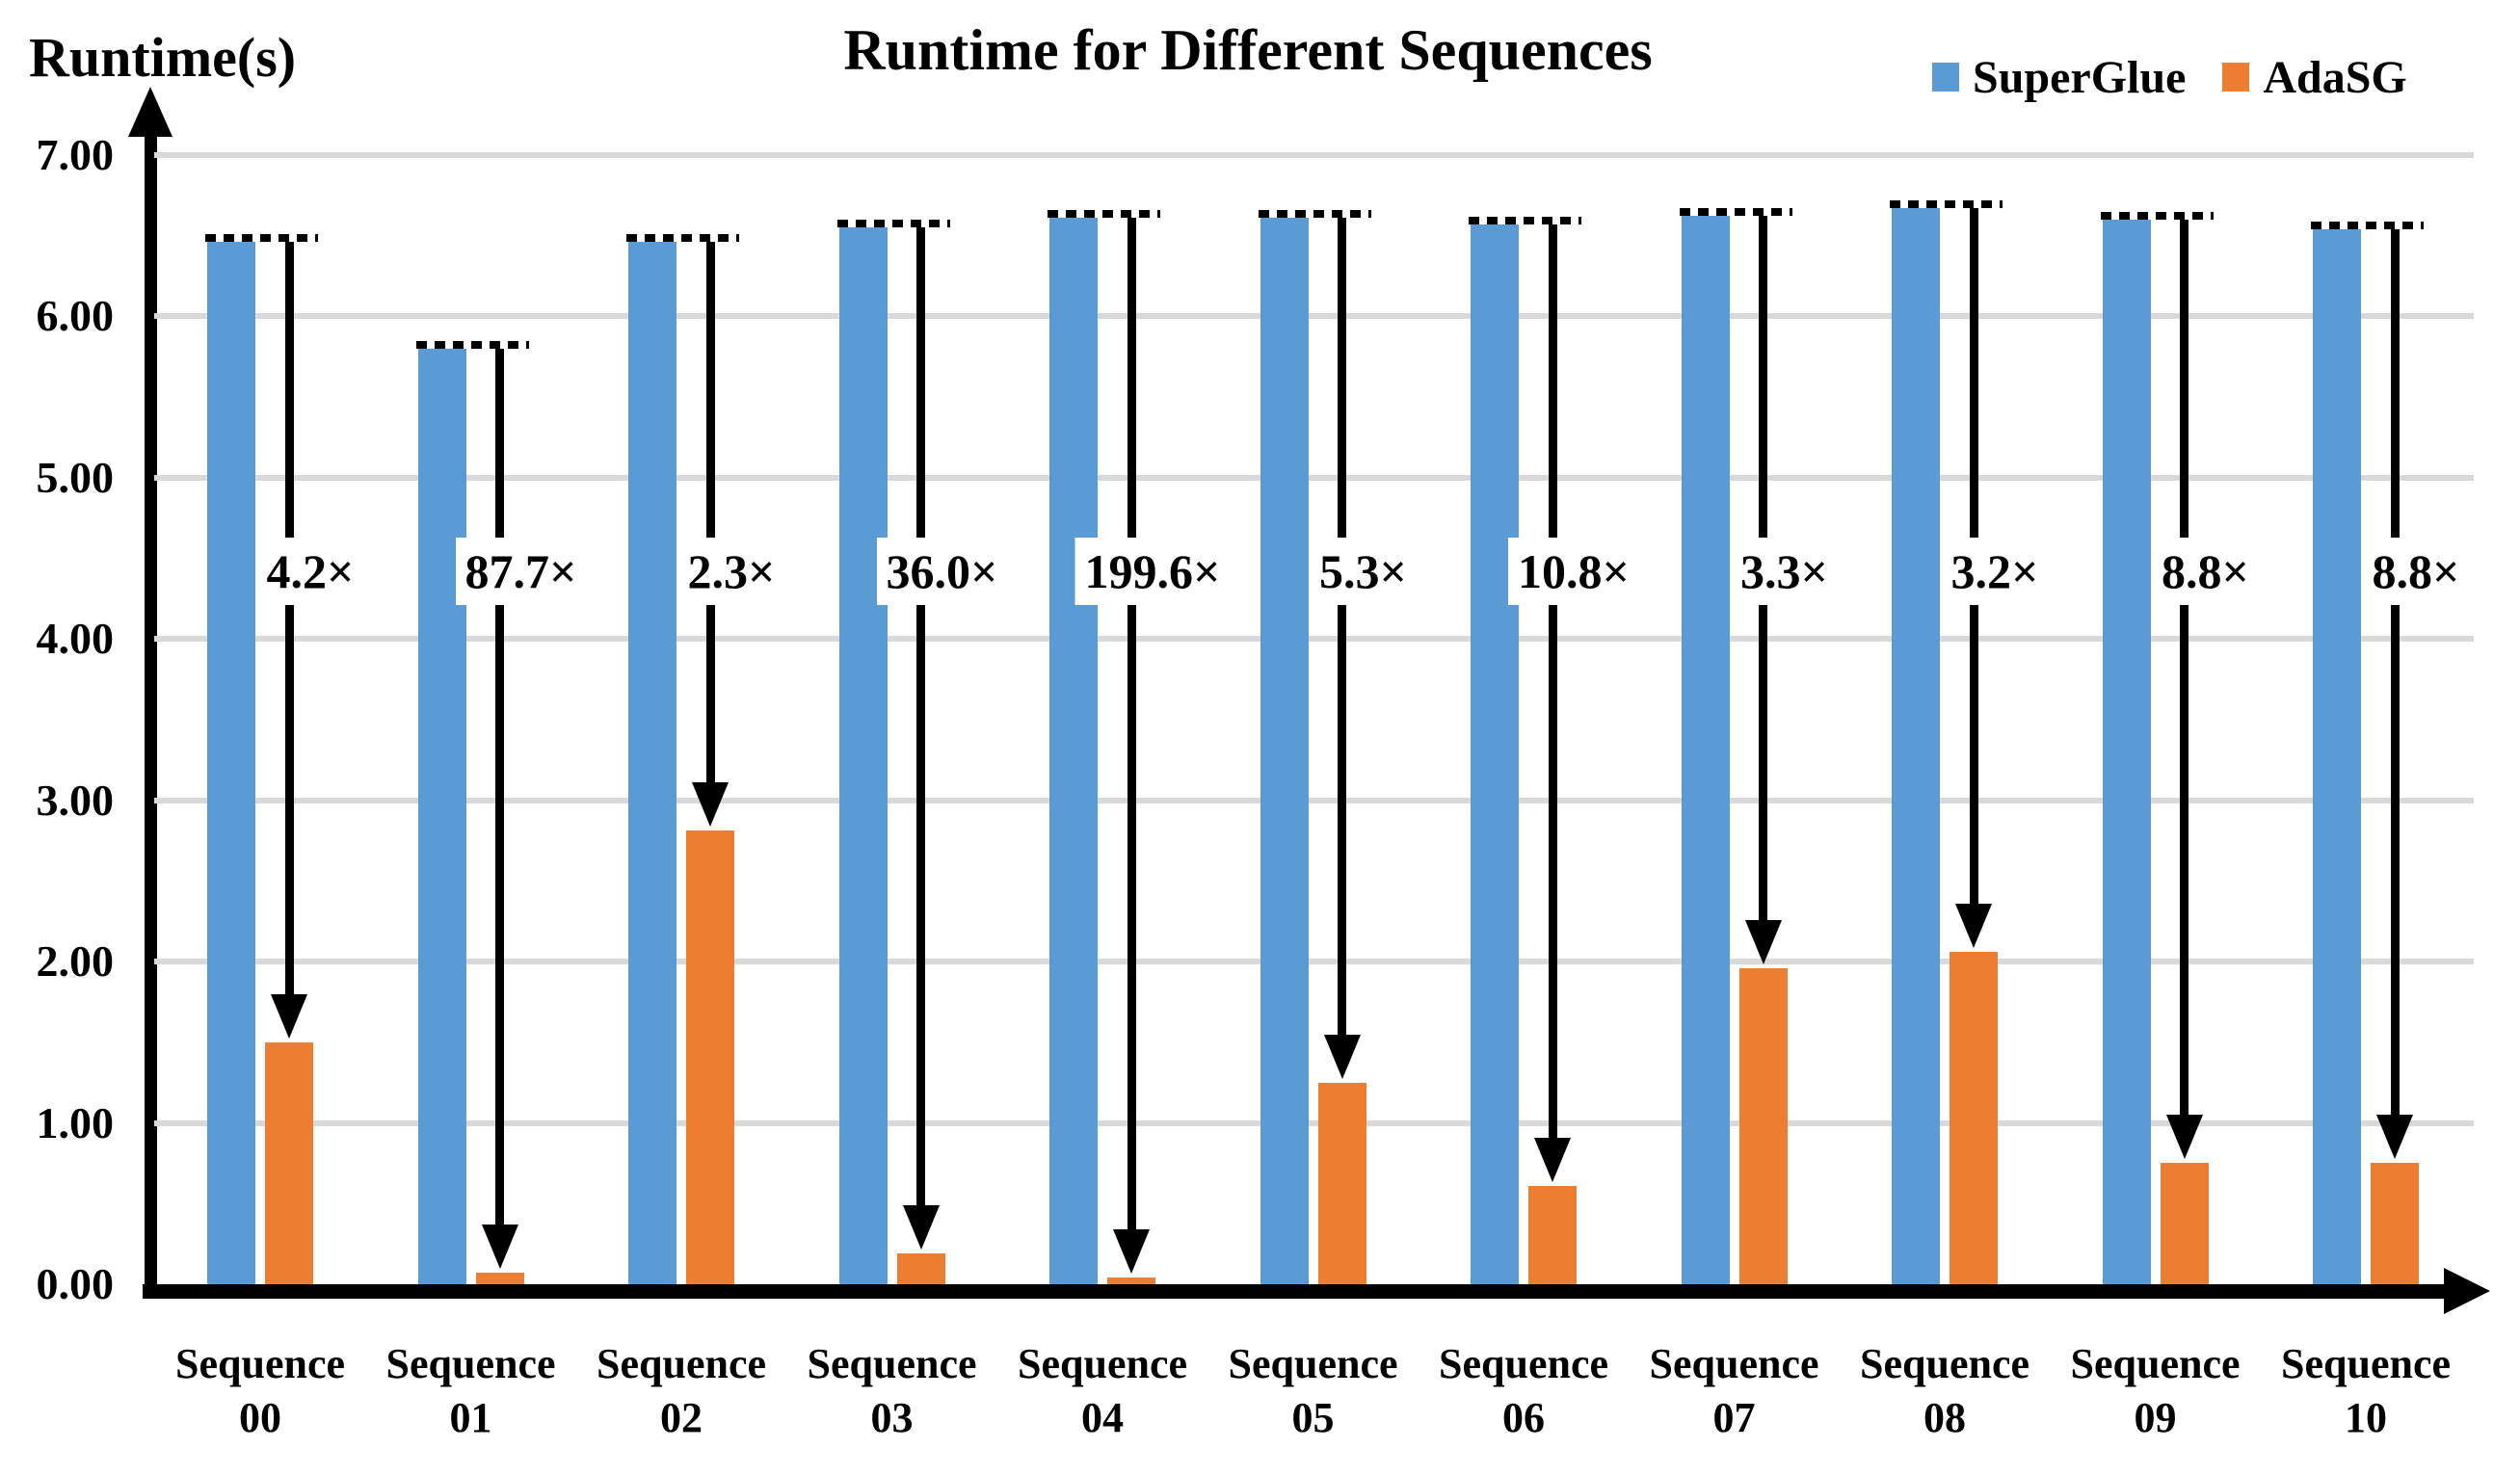 Image resolution: width=2520 pixels, height=1475 pixels. What do you see at coordinates (2366, 1390) in the screenshot?
I see `x-category-label-sequence-10: Sequence 10` at bounding box center [2366, 1390].